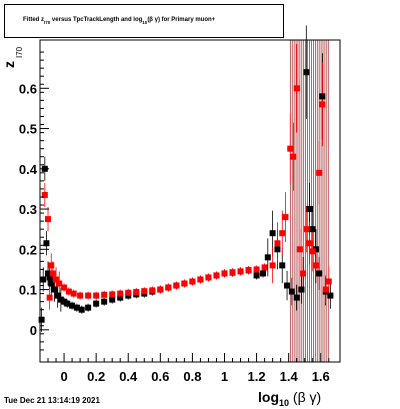 The image size is (400, 409). Describe the element at coordinates (28, 290) in the screenshot. I see `y-tick-label: 0.1` at that location.